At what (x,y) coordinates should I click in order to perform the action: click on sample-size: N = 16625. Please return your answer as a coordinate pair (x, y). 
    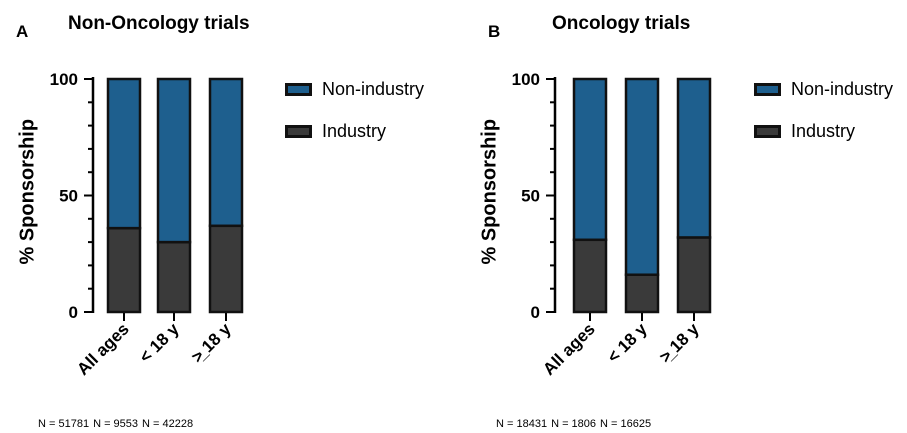
    Looking at the image, I should click on (626, 424).